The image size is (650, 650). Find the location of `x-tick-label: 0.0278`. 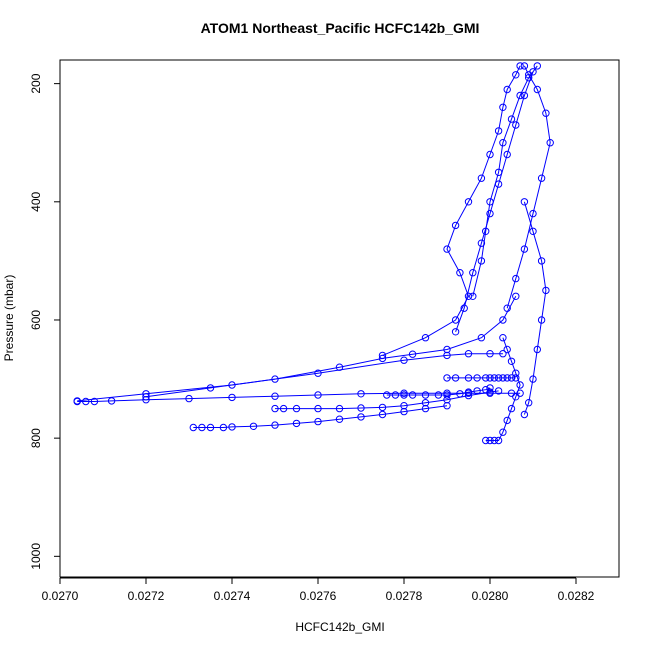

x-tick-label: 0.0278 is located at coordinates (404, 596).